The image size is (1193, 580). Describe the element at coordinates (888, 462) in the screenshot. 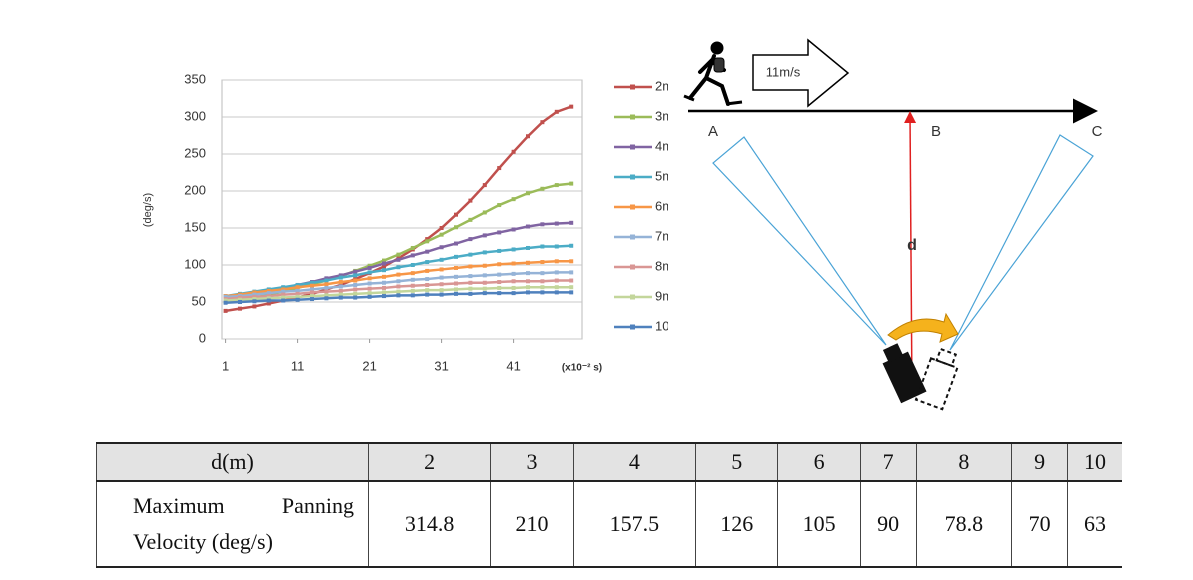

I see `table-cell: 7` at that location.